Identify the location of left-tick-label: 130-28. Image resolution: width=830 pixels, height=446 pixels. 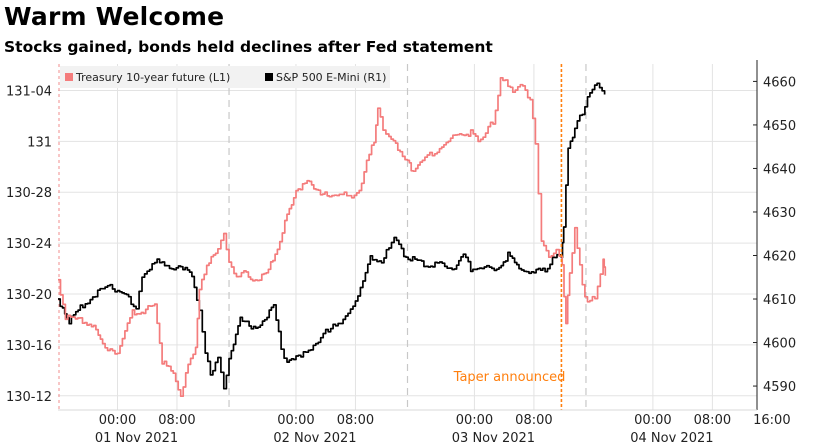
(29, 193).